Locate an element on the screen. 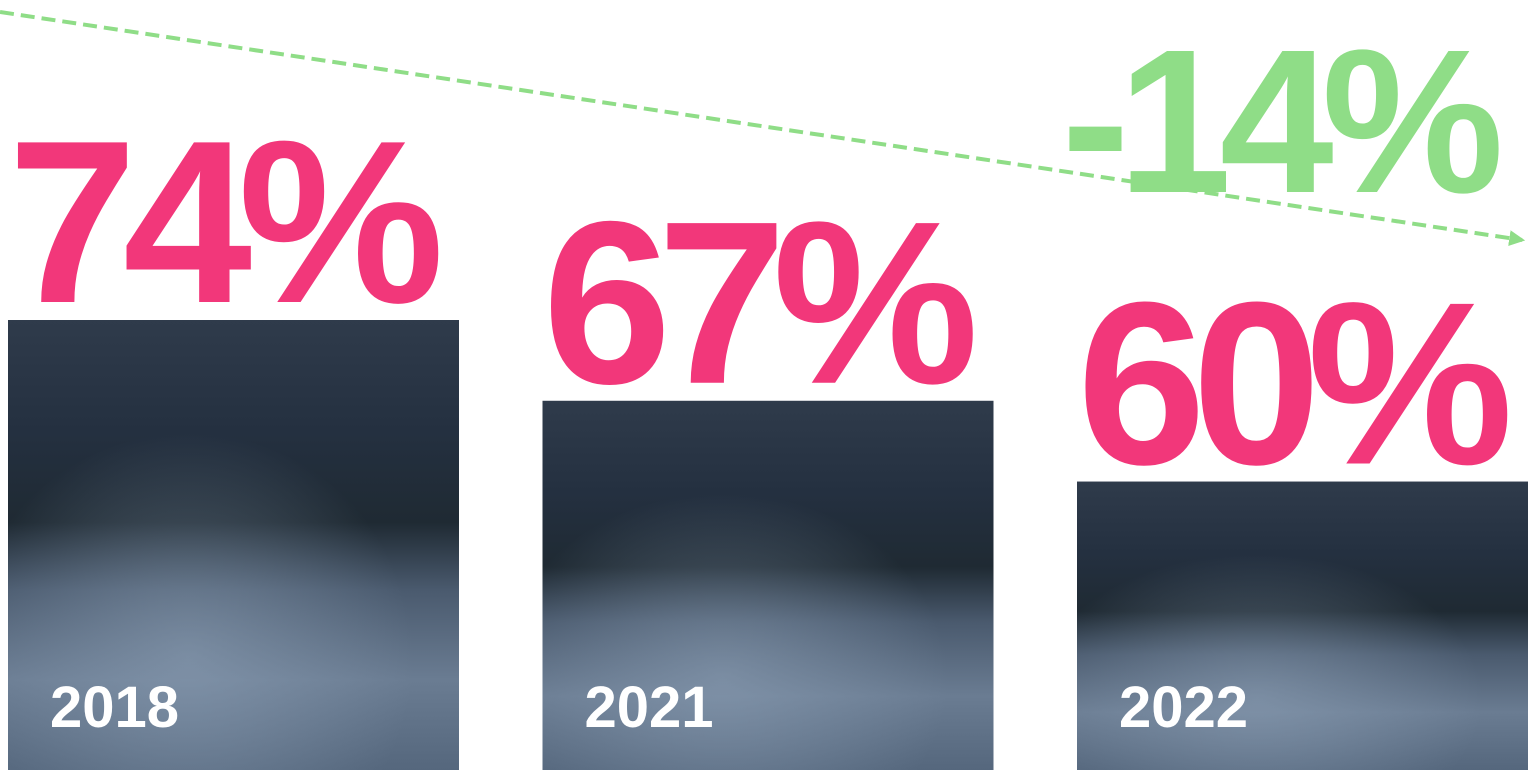 The height and width of the screenshot is (770, 1537). value-label: 67% is located at coordinates (758, 303).